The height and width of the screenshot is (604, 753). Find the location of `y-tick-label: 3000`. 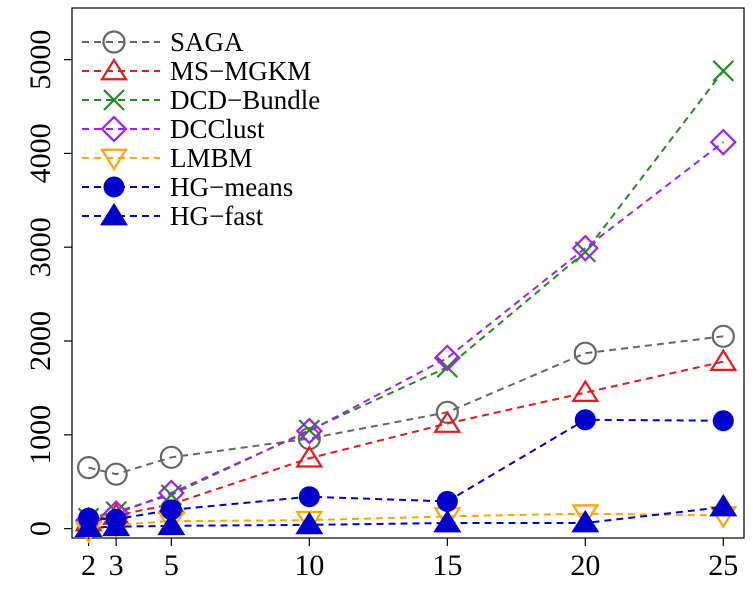

y-tick-label: 3000 is located at coordinates (40, 247).